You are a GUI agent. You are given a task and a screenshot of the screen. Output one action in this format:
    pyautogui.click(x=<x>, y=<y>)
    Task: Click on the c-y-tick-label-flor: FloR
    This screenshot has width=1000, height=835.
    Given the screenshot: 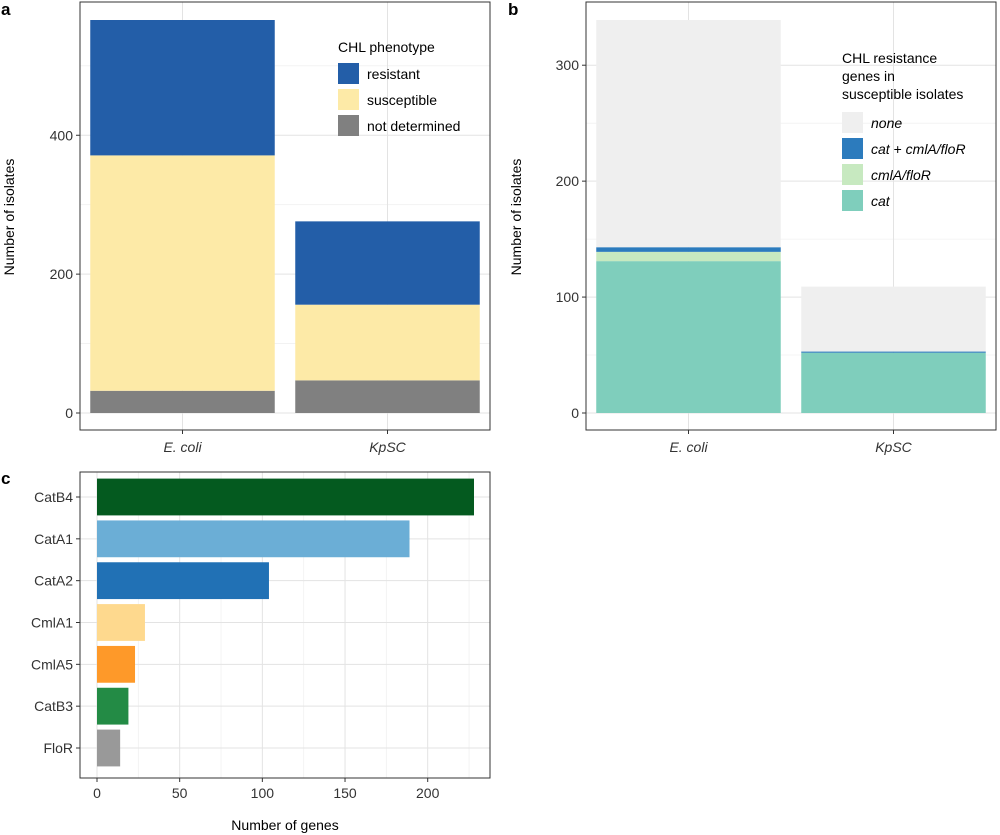 What is the action you would take?
    pyautogui.click(x=58, y=748)
    